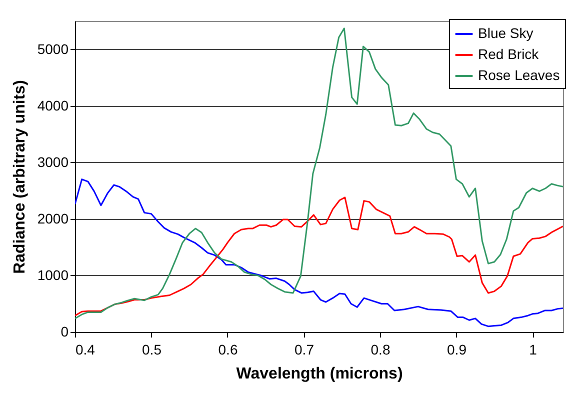 This screenshot has height=400, width=571. Describe the element at coordinates (53, 218) in the screenshot. I see `y-tick-label: 2000` at that location.